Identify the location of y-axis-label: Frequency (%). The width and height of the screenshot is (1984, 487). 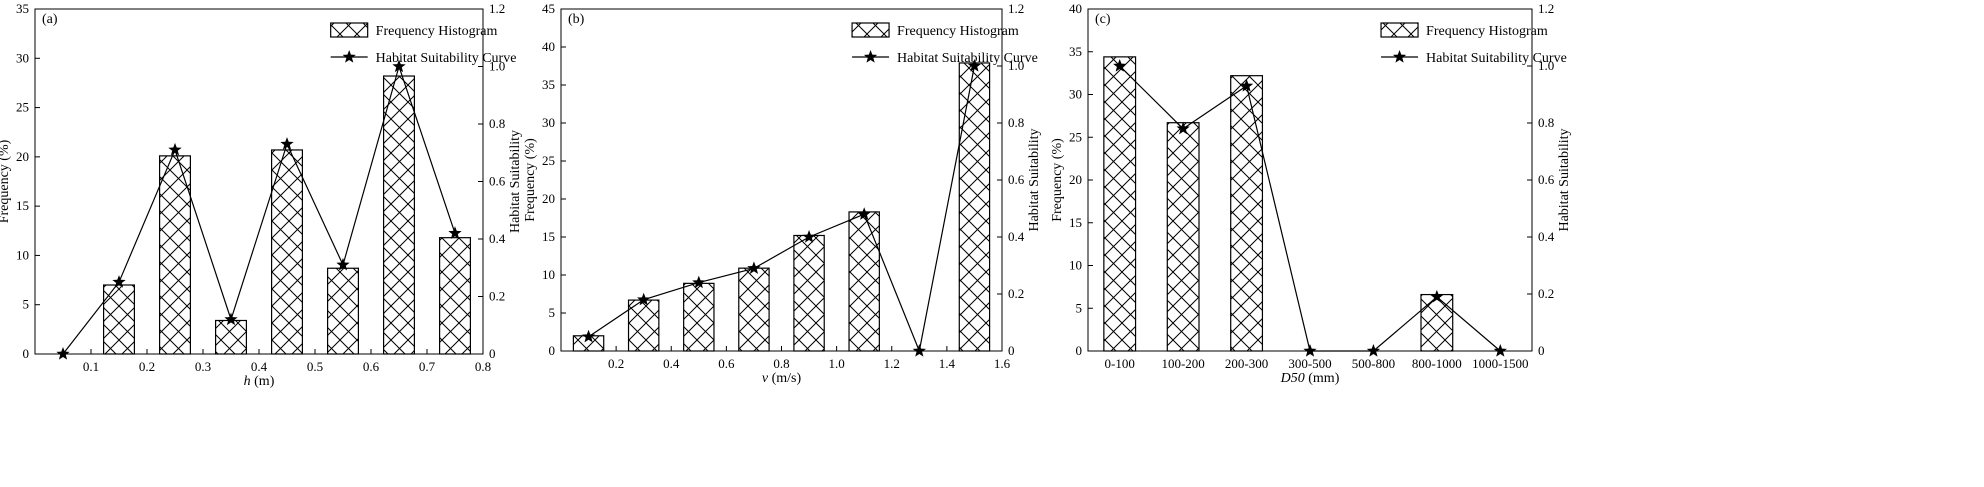
(1057, 180).